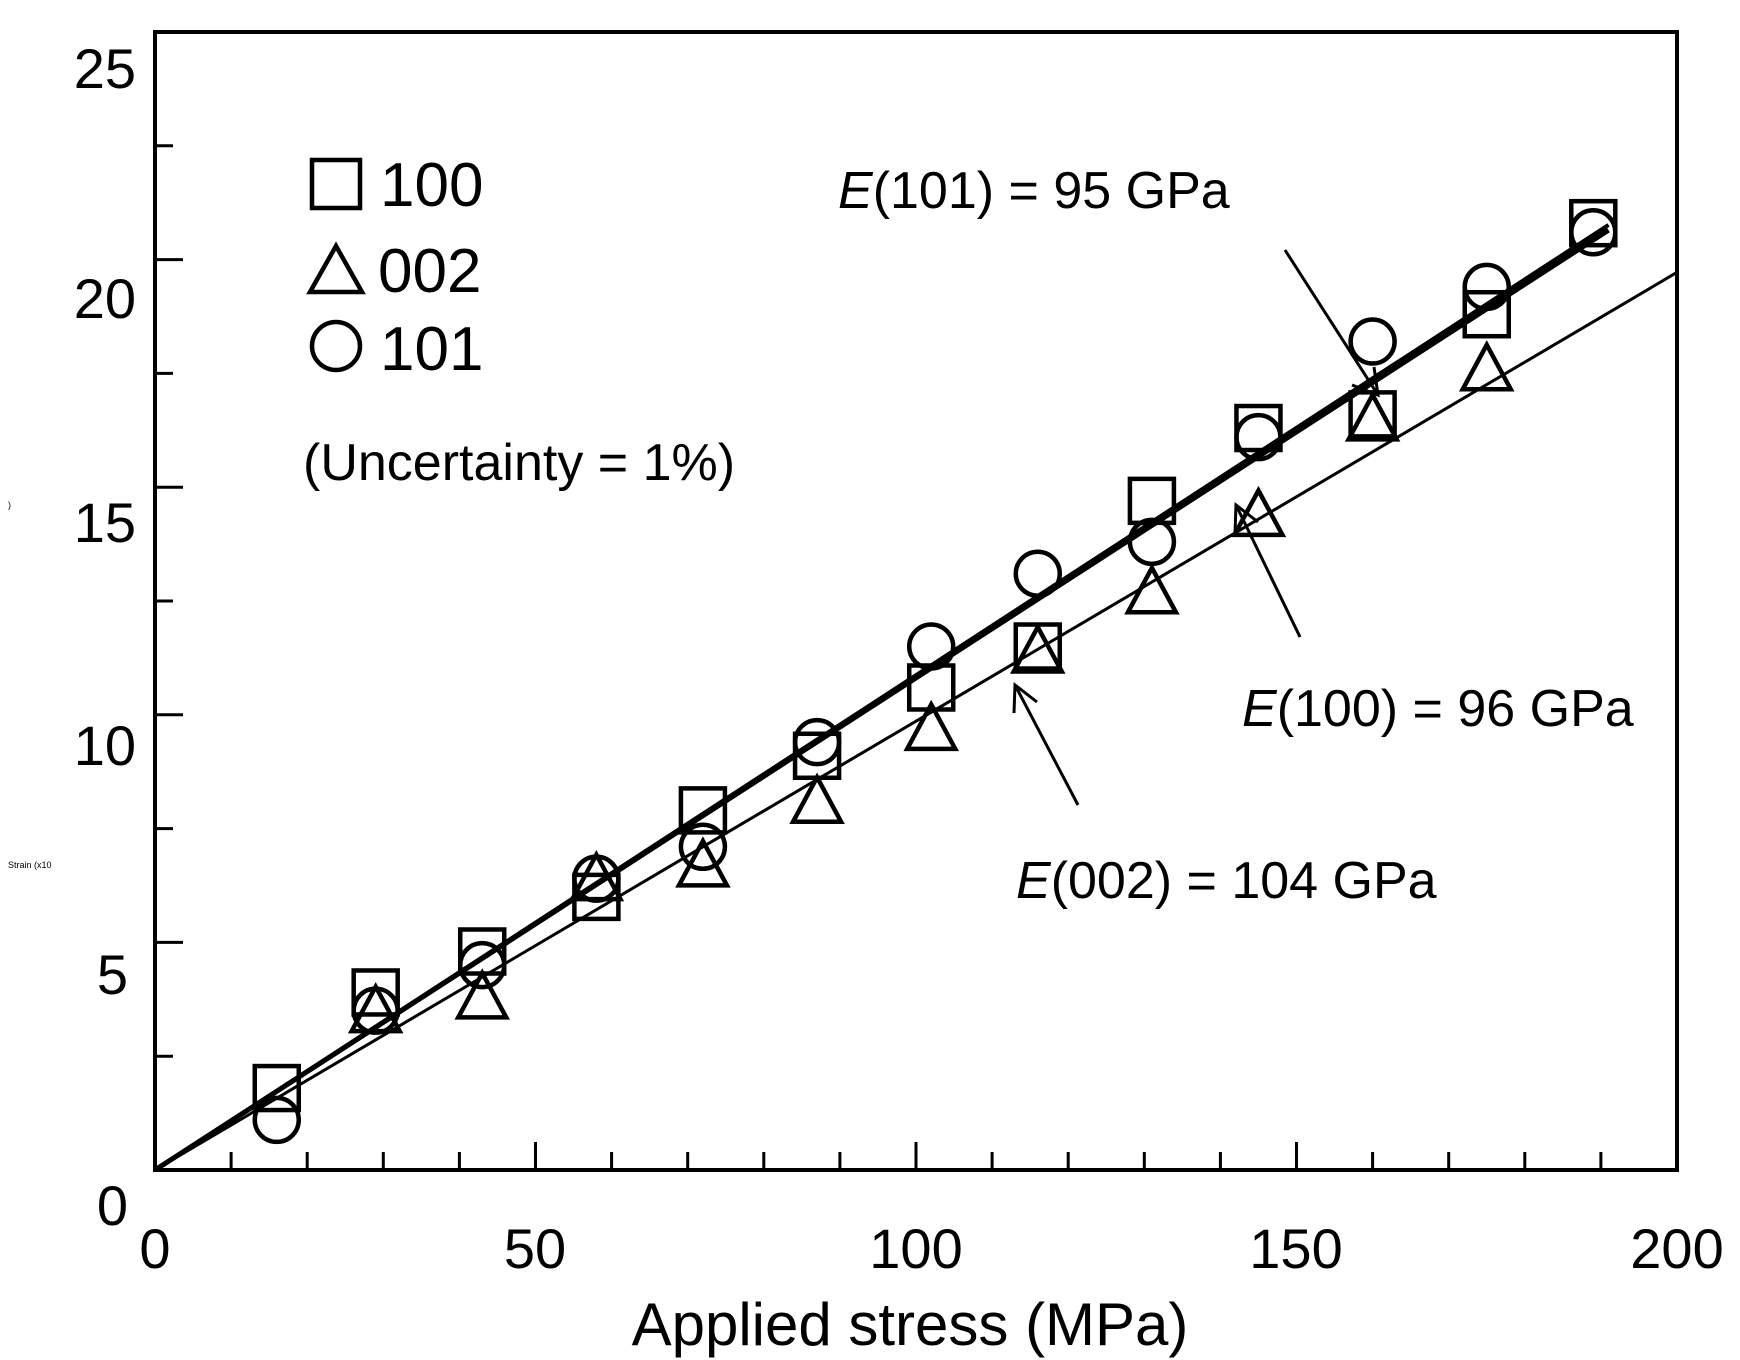 The image size is (1740, 1360). Describe the element at coordinates (336, 184) in the screenshot. I see `legend-square-marker` at that location.